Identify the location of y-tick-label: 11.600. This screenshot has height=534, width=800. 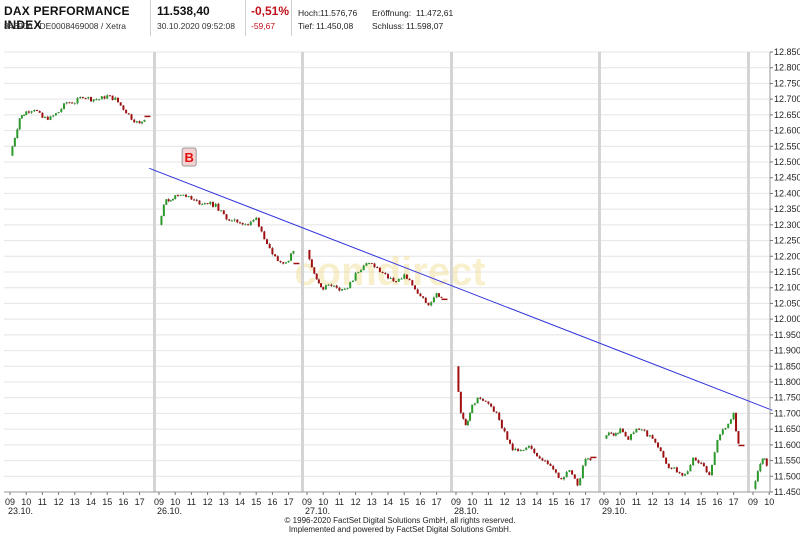
(787, 445).